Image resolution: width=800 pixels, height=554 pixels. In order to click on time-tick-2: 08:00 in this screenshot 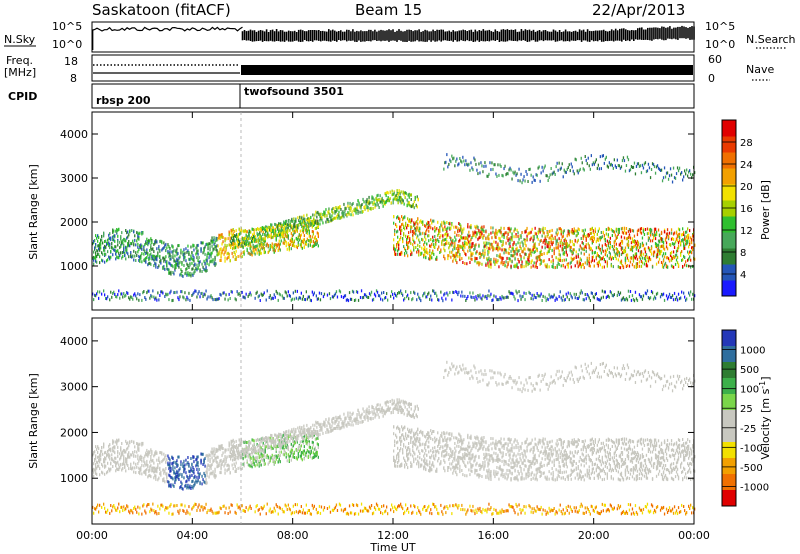, I will do `click(293, 535)`.